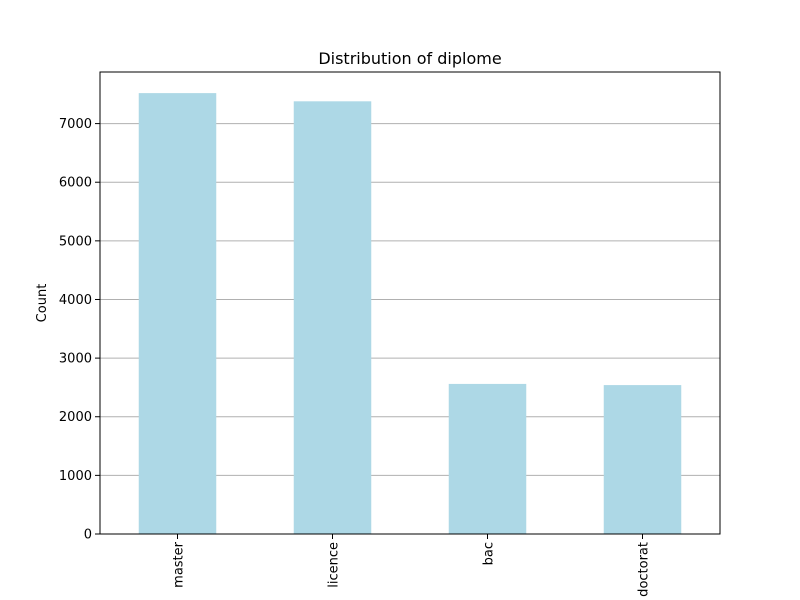  Describe the element at coordinates (75, 417) in the screenshot. I see `y-tick-label: 2000` at that location.